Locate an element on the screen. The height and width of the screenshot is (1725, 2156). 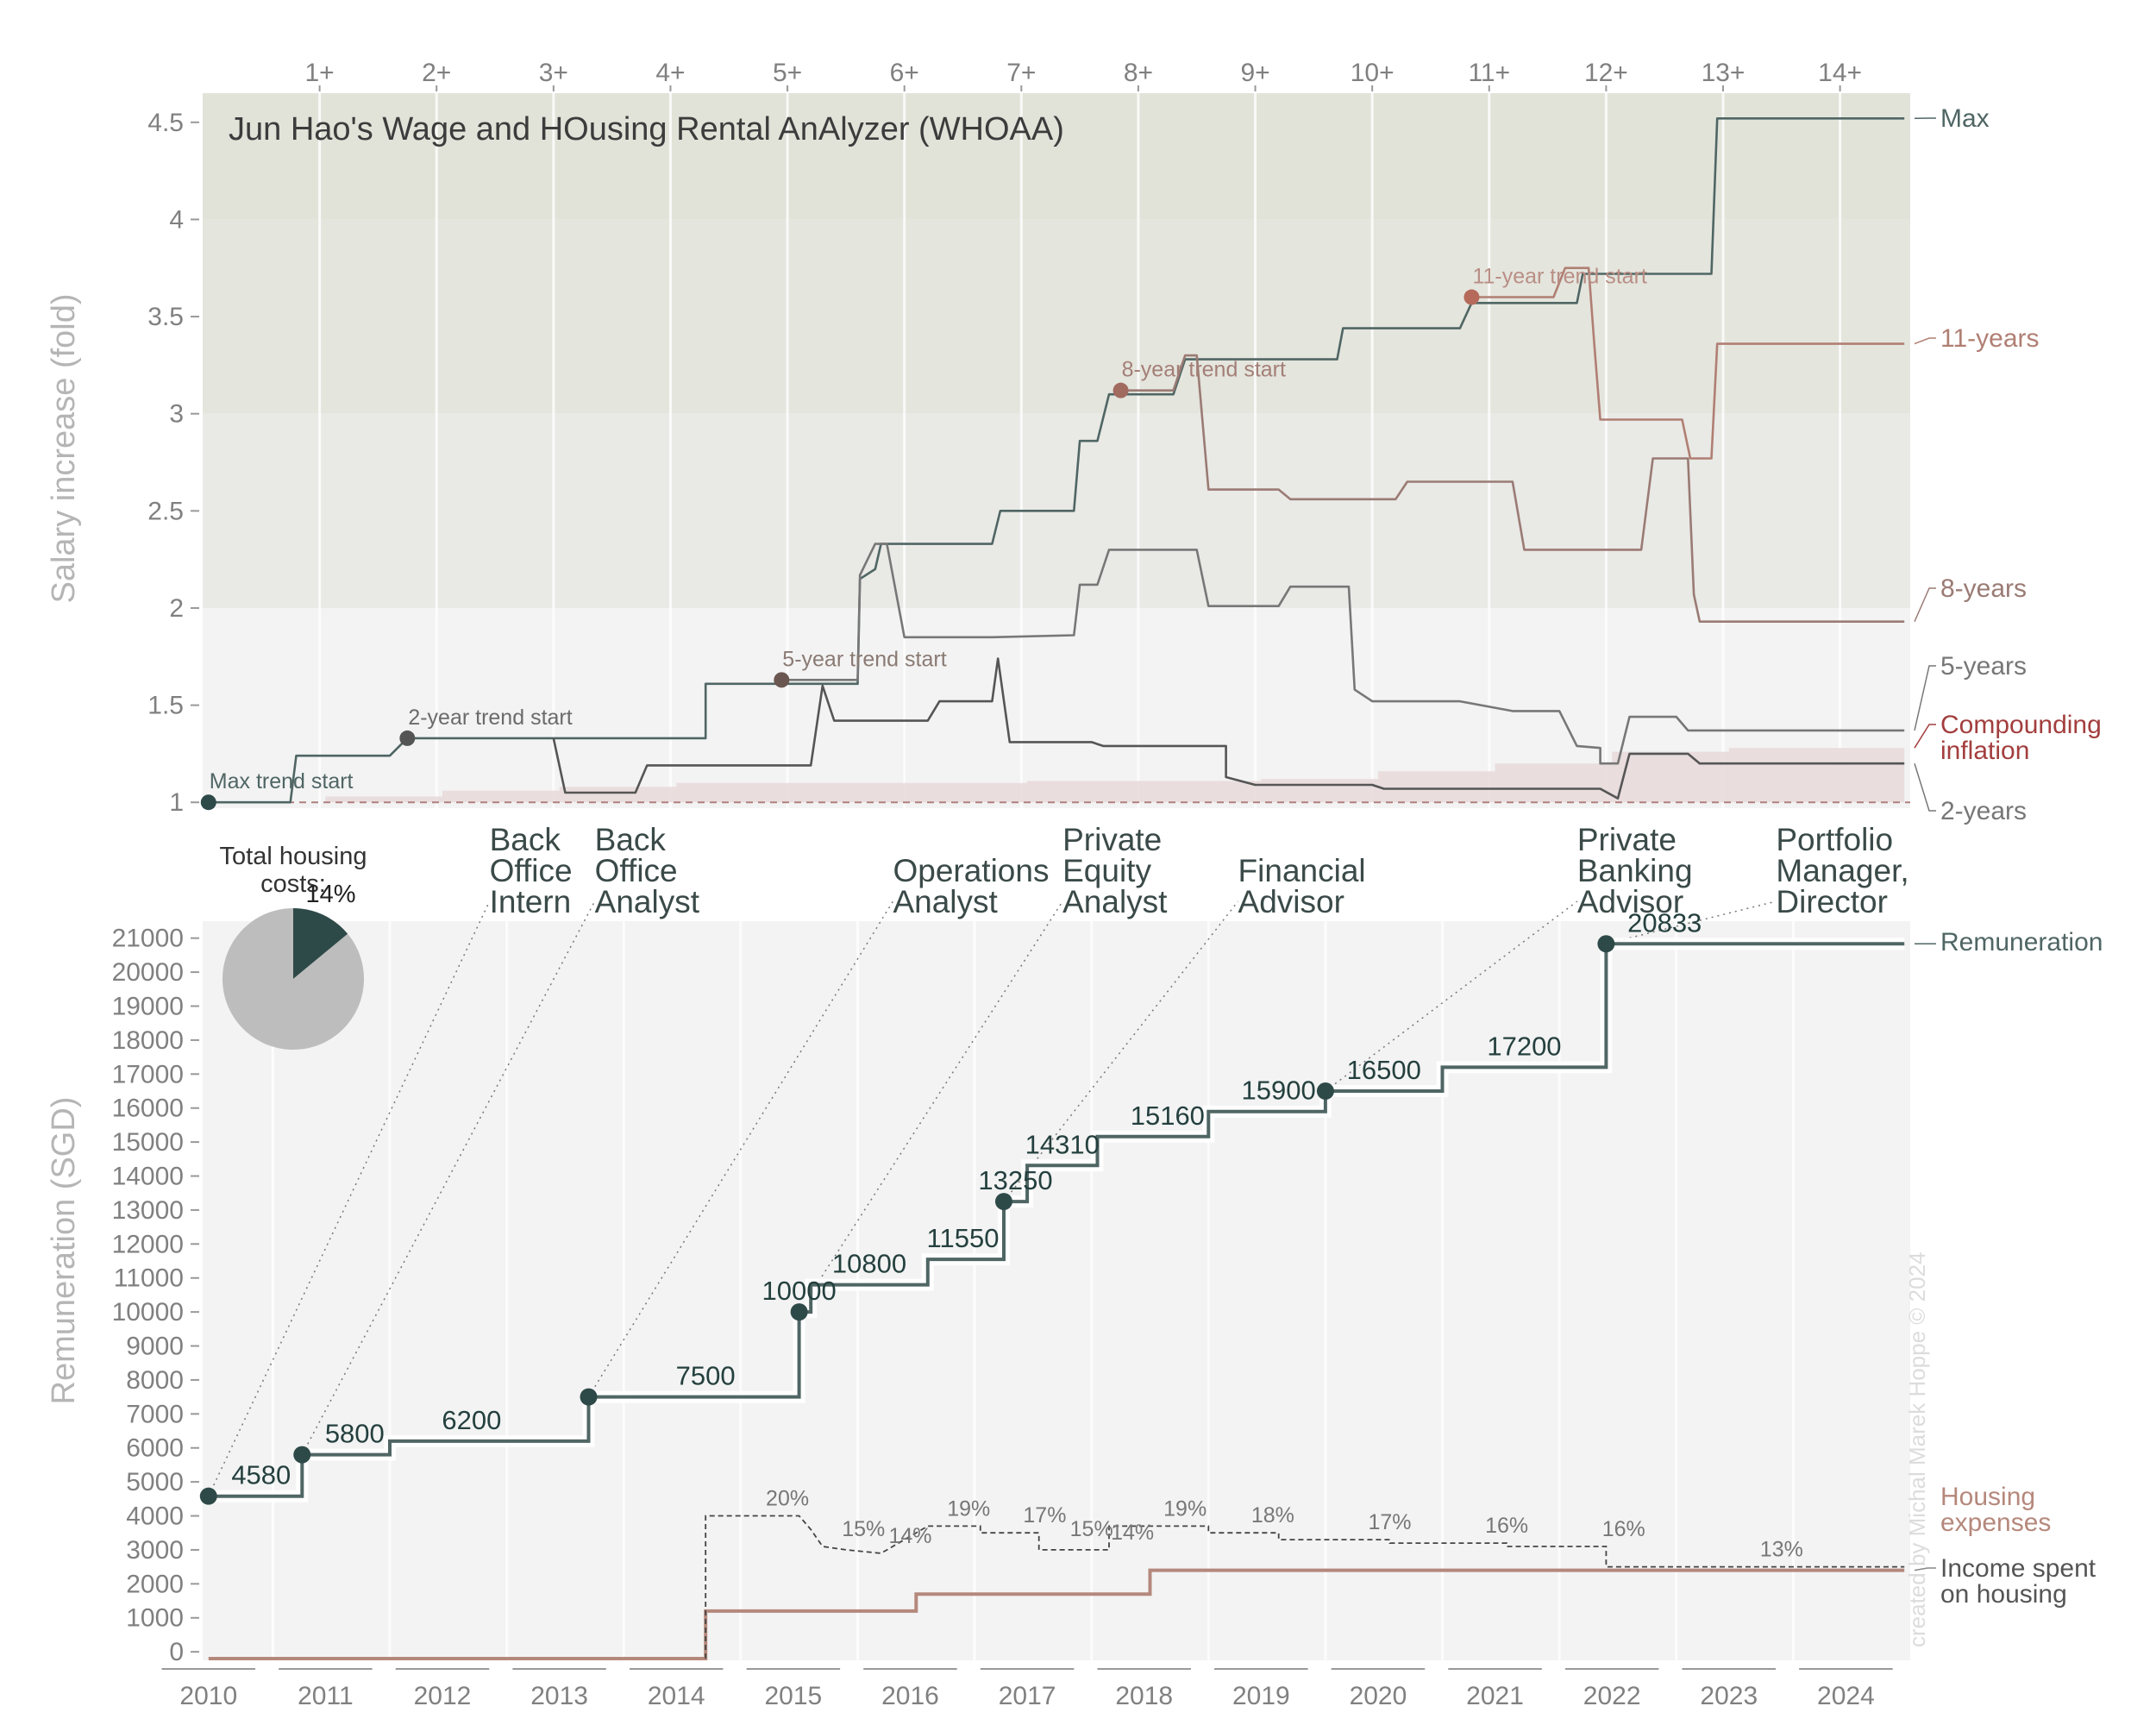
y-tick-label: 3 is located at coordinates (176, 415).